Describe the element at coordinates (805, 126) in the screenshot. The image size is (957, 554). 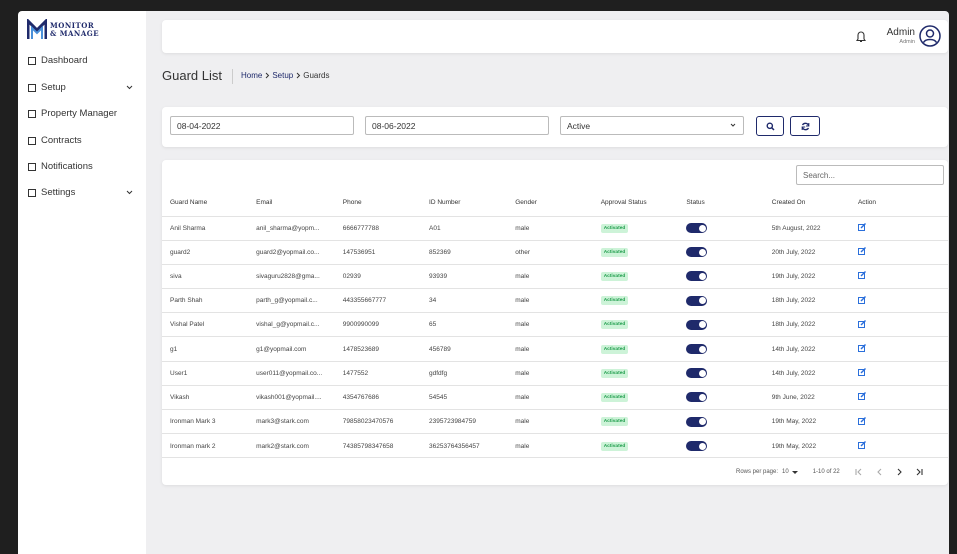
I see `reset-button` at that location.